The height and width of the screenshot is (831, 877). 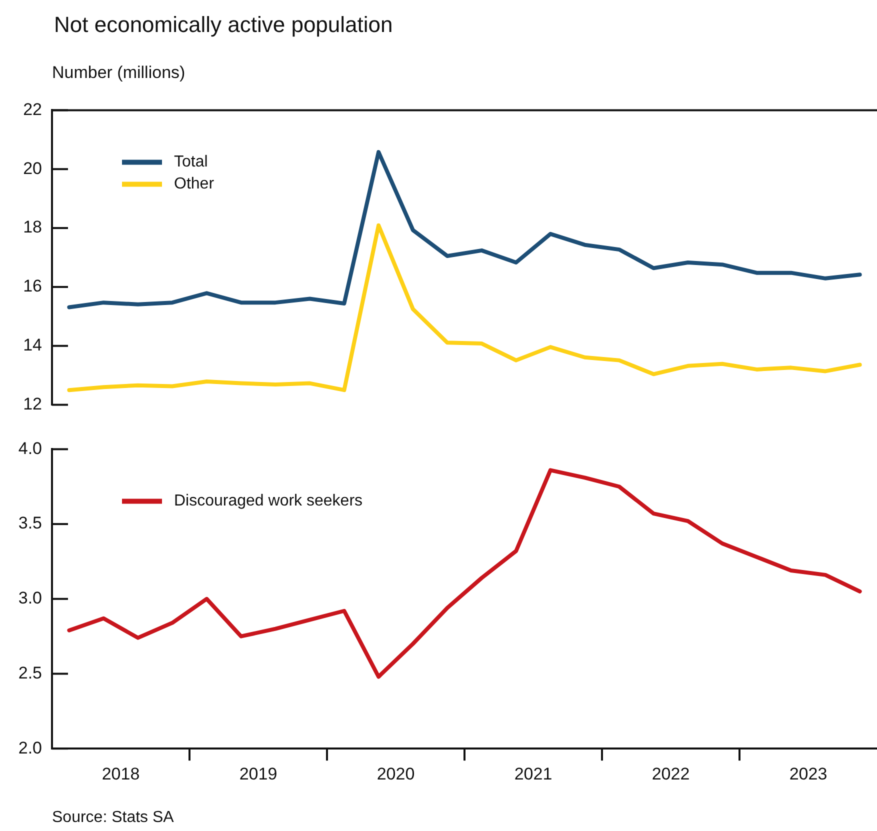 I want to click on y-tick-label: 12, so click(x=32, y=404).